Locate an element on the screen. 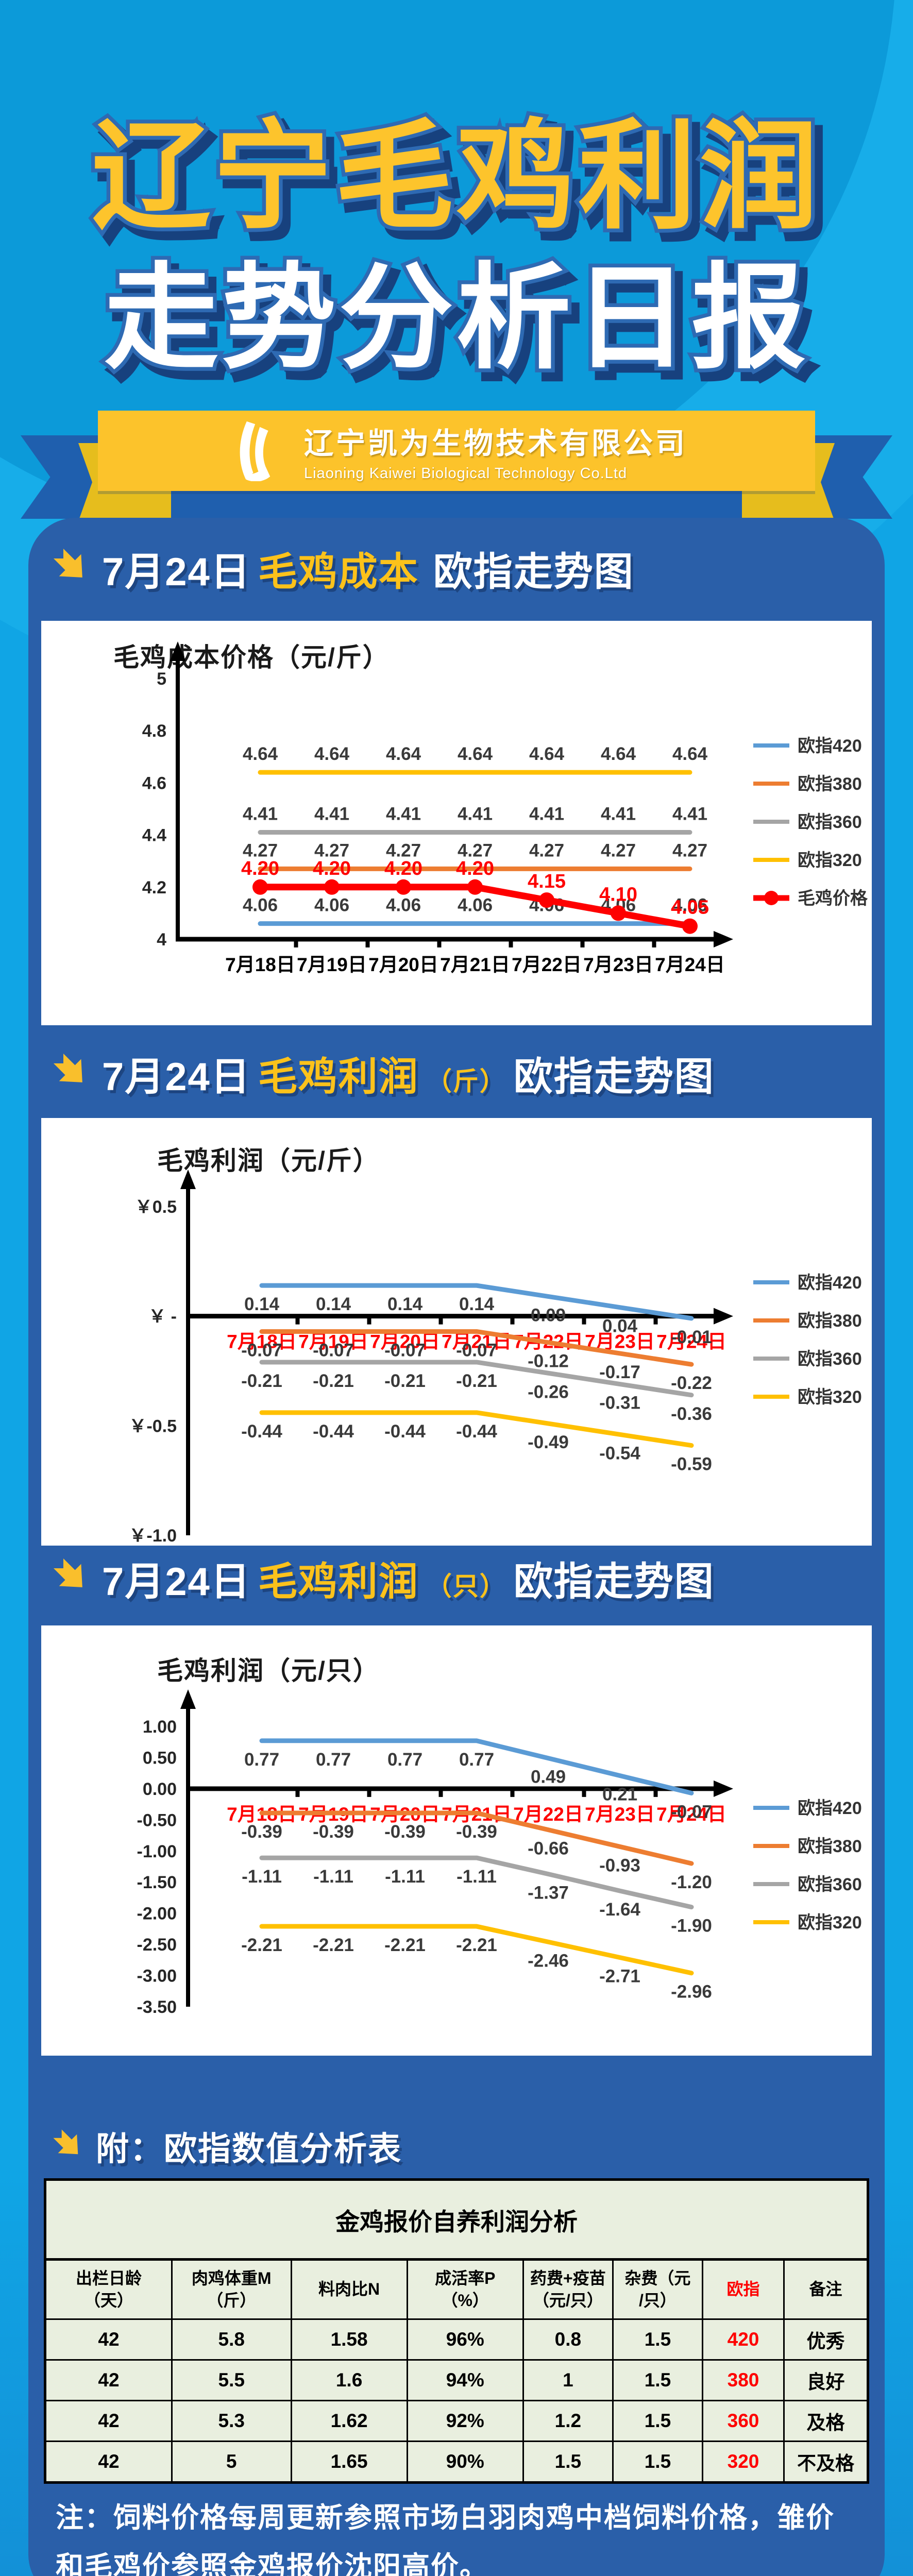 The height and width of the screenshot is (2576, 913). svg-text: 7月20日 is located at coordinates (405, 1341).